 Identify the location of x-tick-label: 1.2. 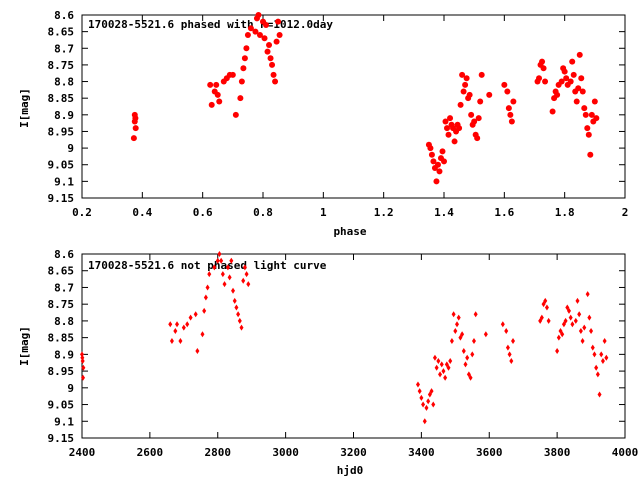
(384, 212).